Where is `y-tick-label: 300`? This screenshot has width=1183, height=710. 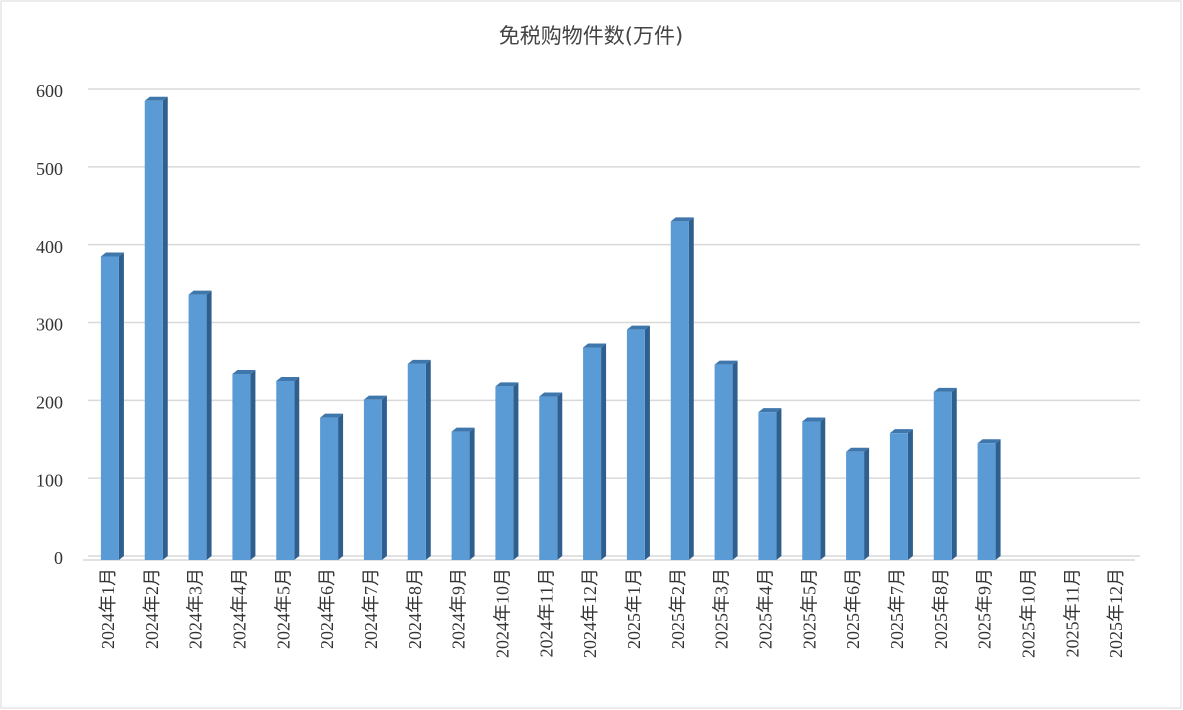 y-tick-label: 300 is located at coordinates (49, 325).